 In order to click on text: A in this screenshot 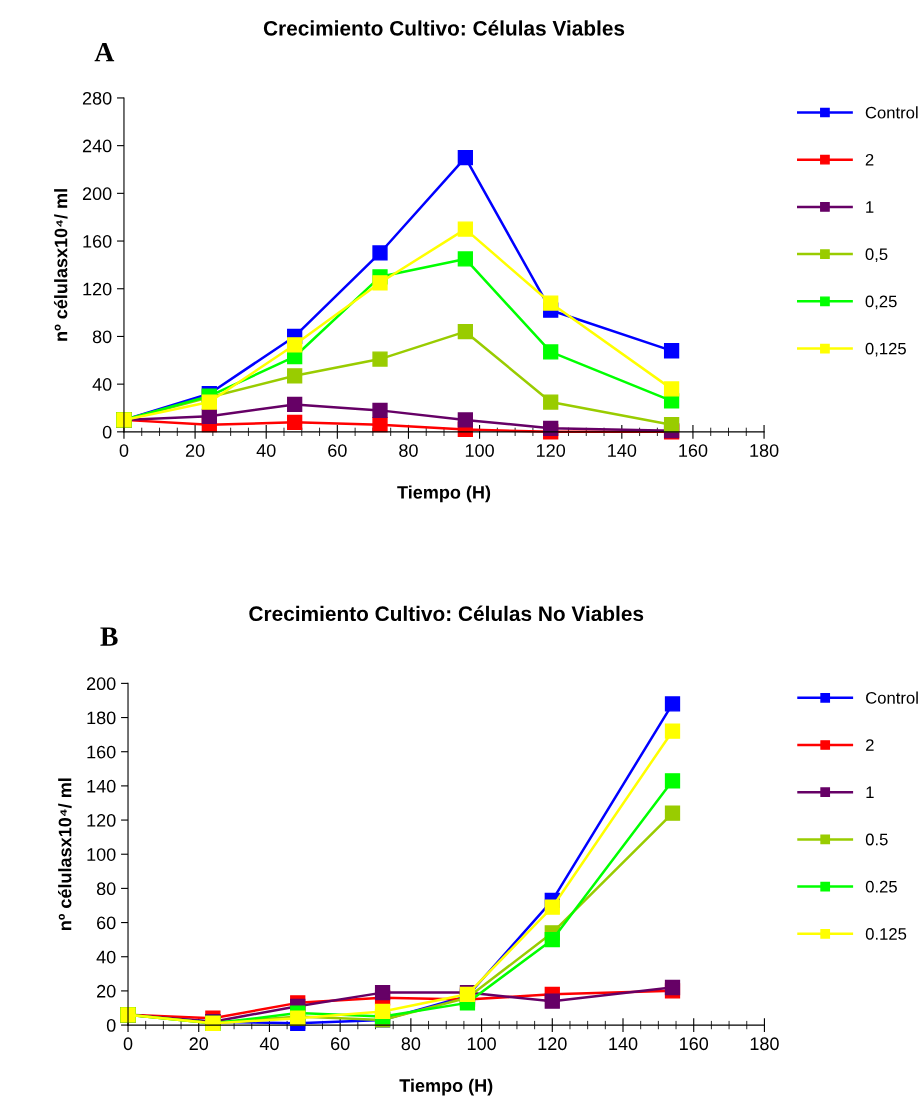, I will do `click(104, 52)`.